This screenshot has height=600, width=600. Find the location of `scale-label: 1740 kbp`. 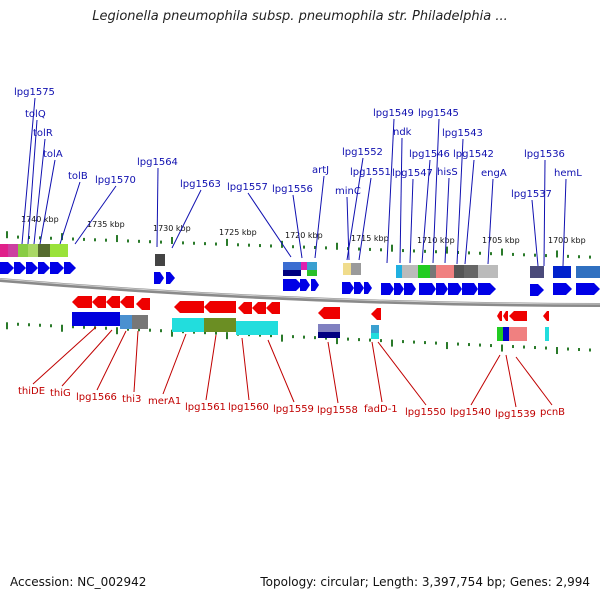

scale-label: 1740 kbp is located at coordinates (40, 219).